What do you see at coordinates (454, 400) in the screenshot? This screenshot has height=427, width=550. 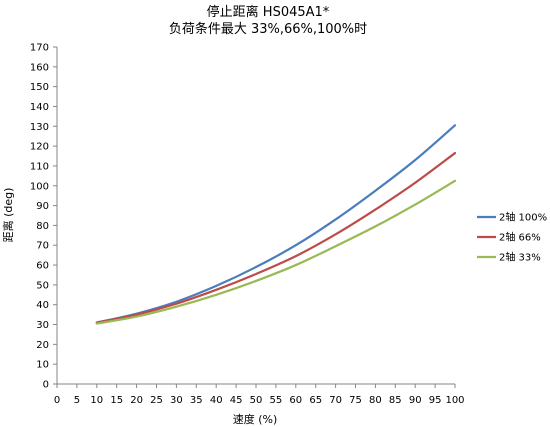 I see `x-tick-label: 100` at bounding box center [454, 400].